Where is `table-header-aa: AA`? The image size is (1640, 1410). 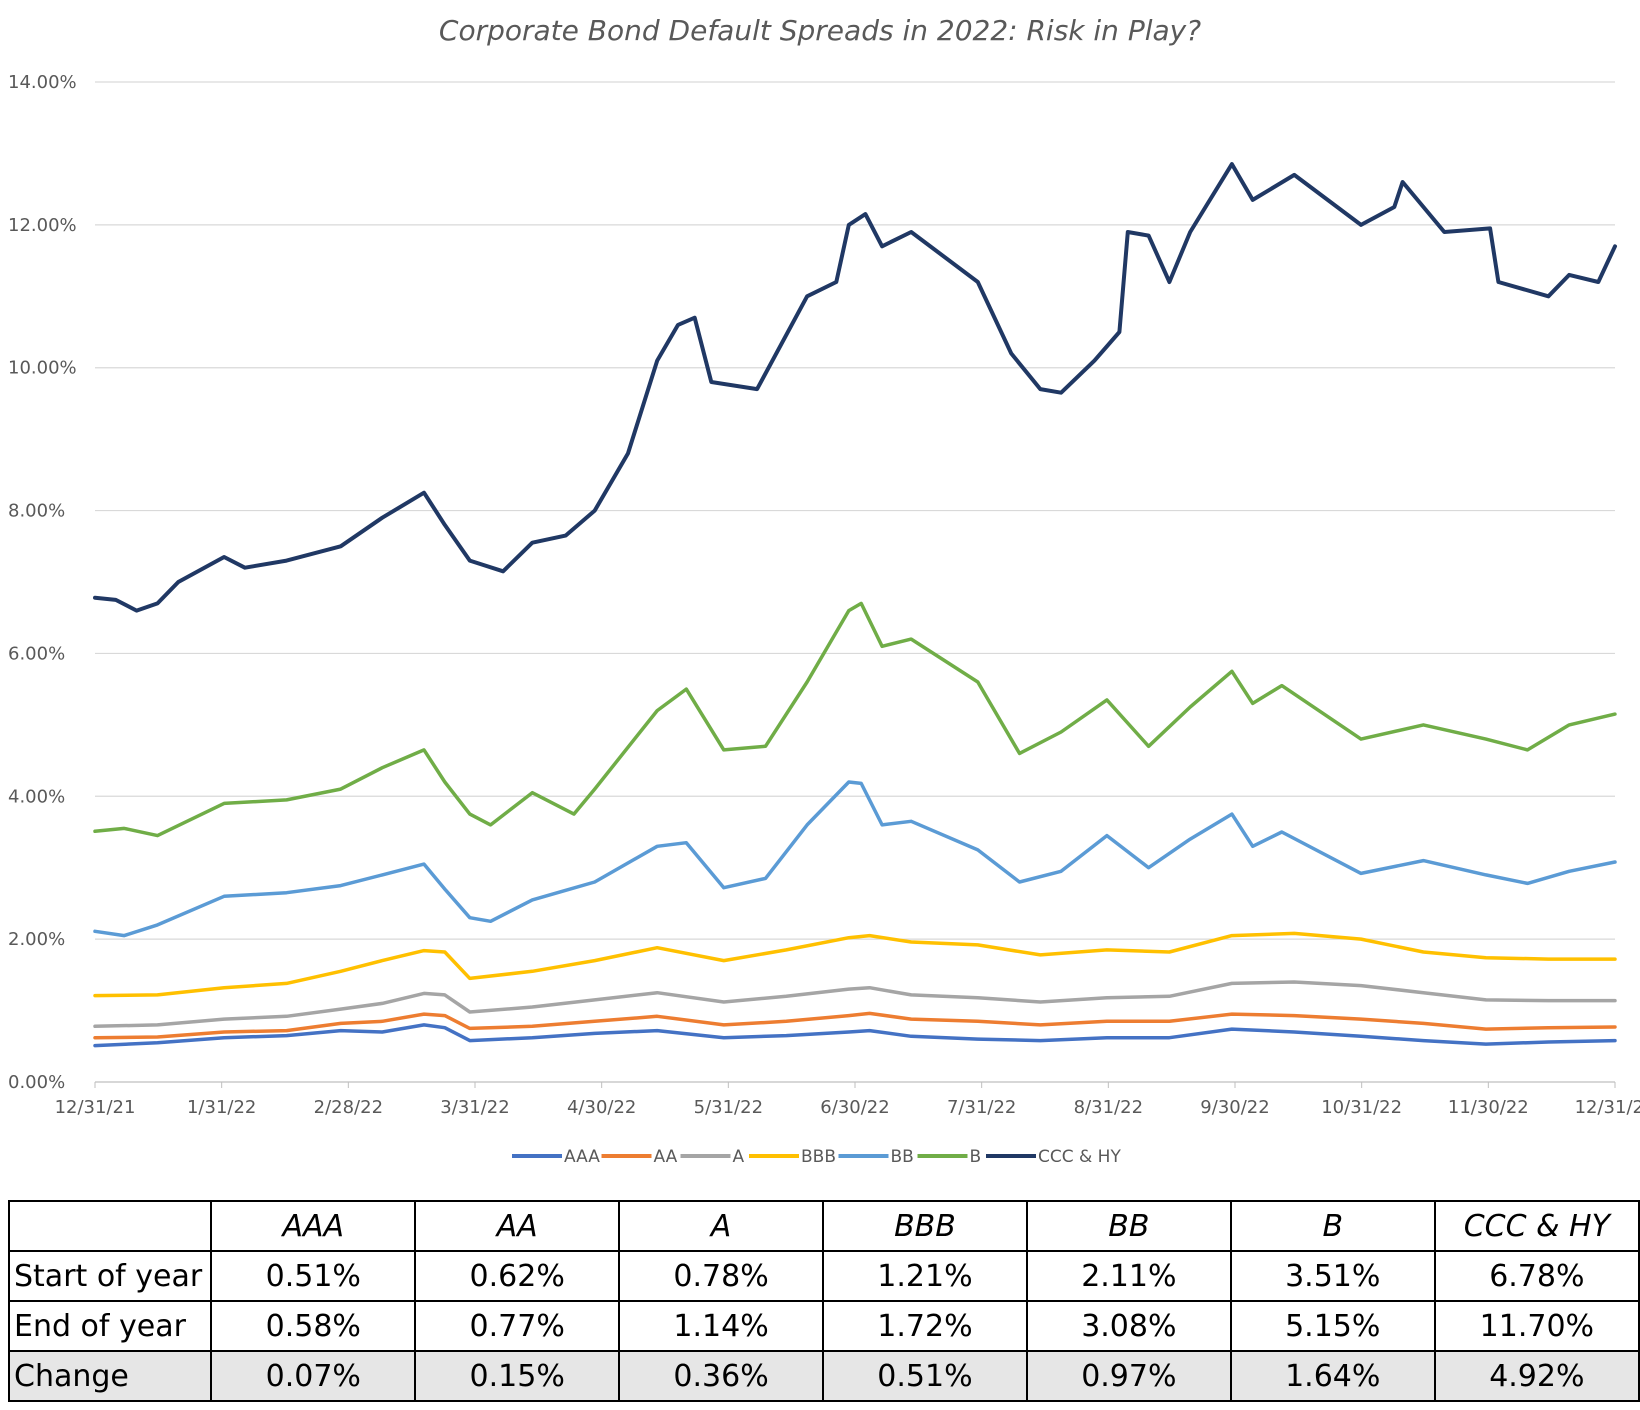 table-header-aa: AA is located at coordinates (517, 1226).